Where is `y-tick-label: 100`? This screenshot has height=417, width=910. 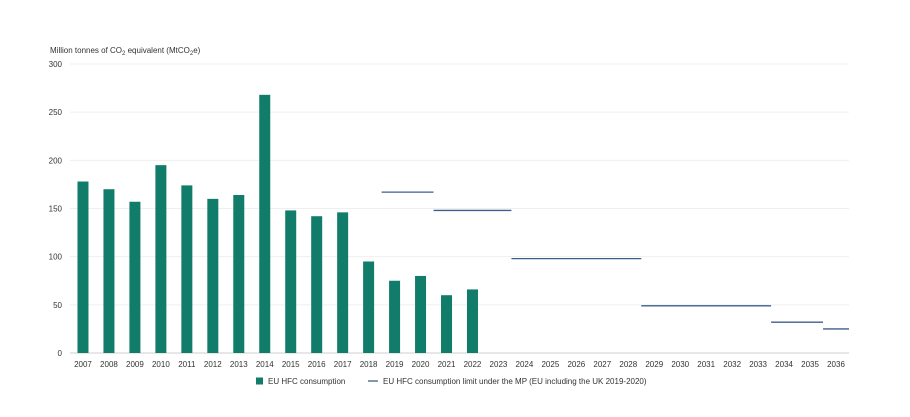
y-tick-label: 100 is located at coordinates (56, 257).